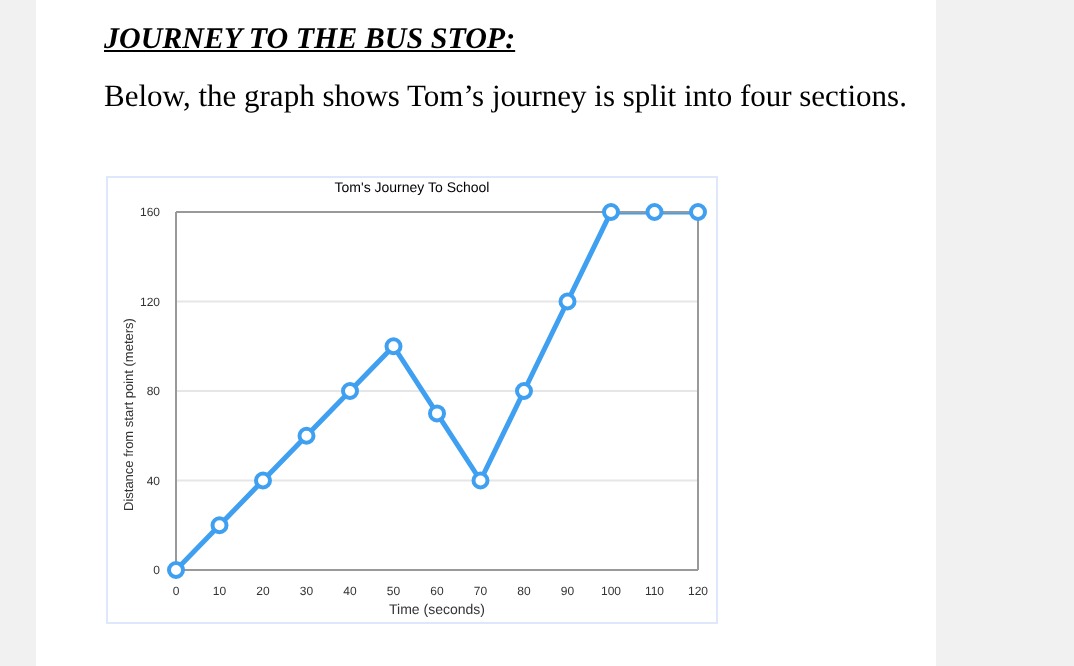  I want to click on text: JOURNEY TO THE BUS STOP:, so click(310, 41).